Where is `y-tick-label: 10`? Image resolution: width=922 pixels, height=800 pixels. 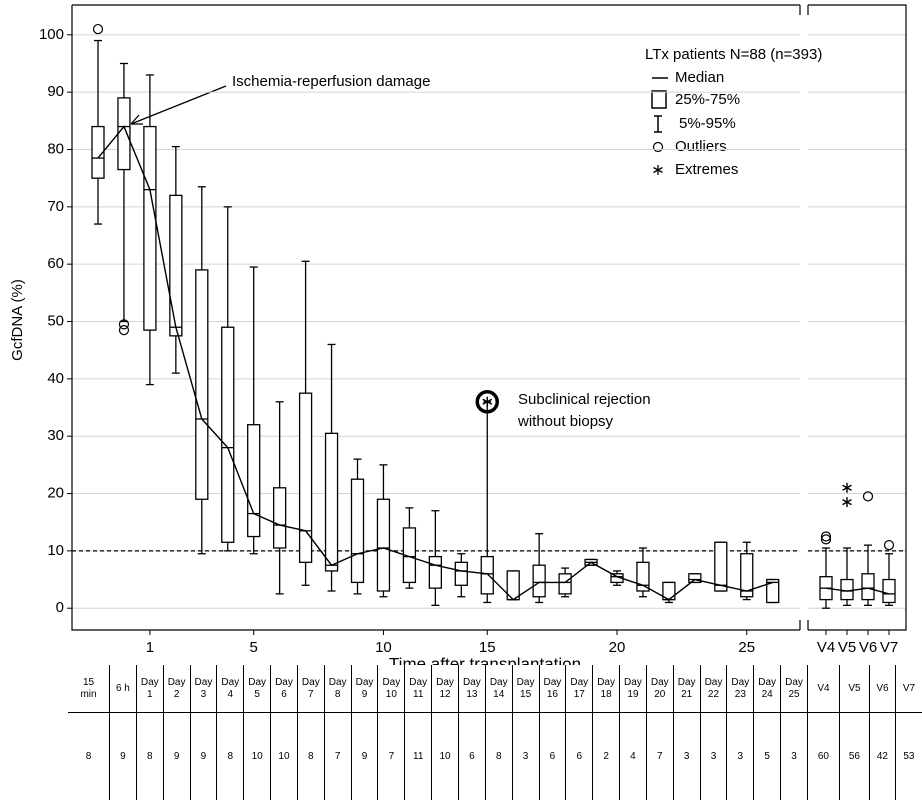 y-tick-label: 10 is located at coordinates (55, 550).